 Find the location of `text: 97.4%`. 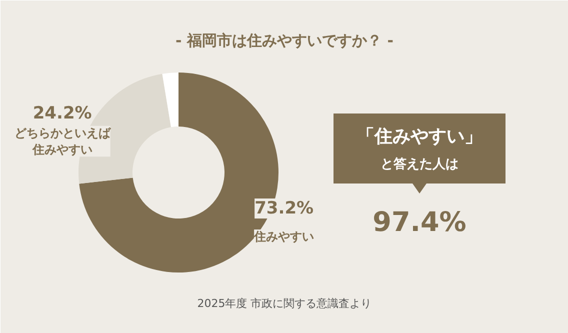

text: 97.4% is located at coordinates (419, 222).